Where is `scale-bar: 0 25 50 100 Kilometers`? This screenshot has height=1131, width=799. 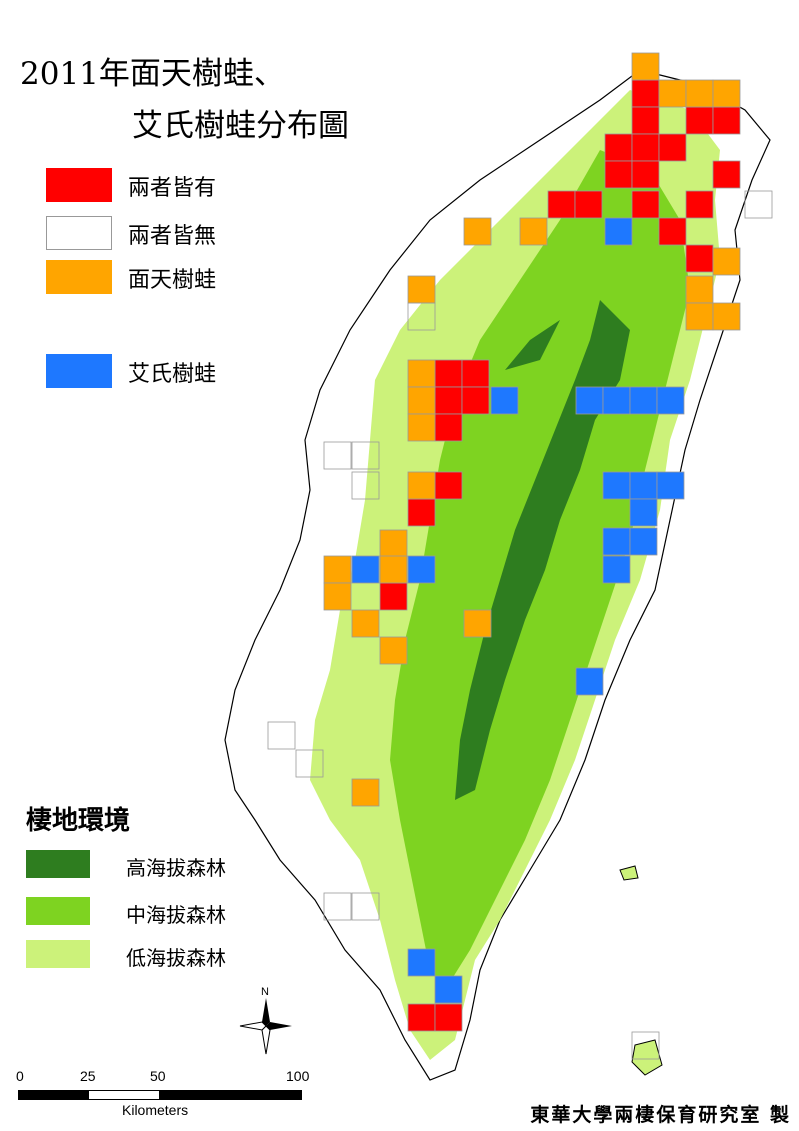
scale-bar: 0 25 50 100 Kilometers is located at coordinates (167, 1093).